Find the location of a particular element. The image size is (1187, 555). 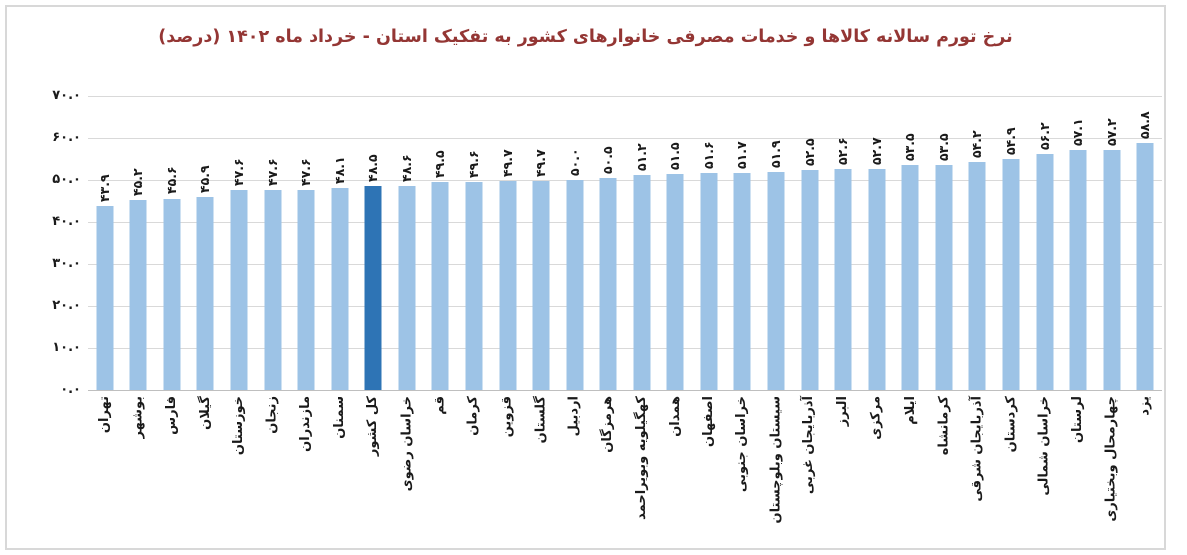

x-label-column: کل کشور is located at coordinates (374, 471).